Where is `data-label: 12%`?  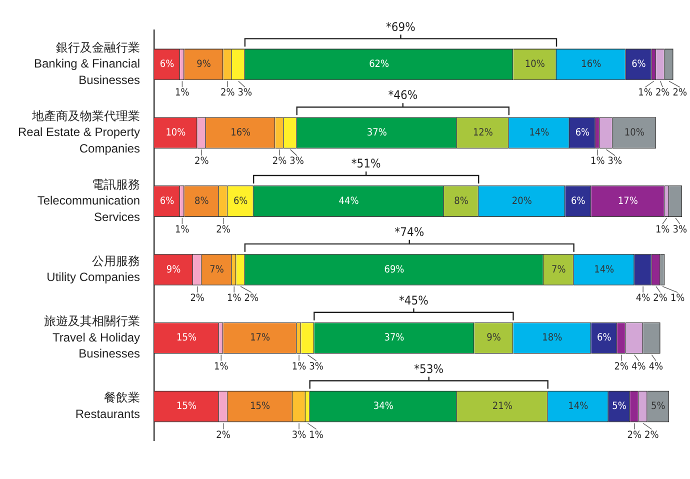 data-label: 12% is located at coordinates (483, 132).